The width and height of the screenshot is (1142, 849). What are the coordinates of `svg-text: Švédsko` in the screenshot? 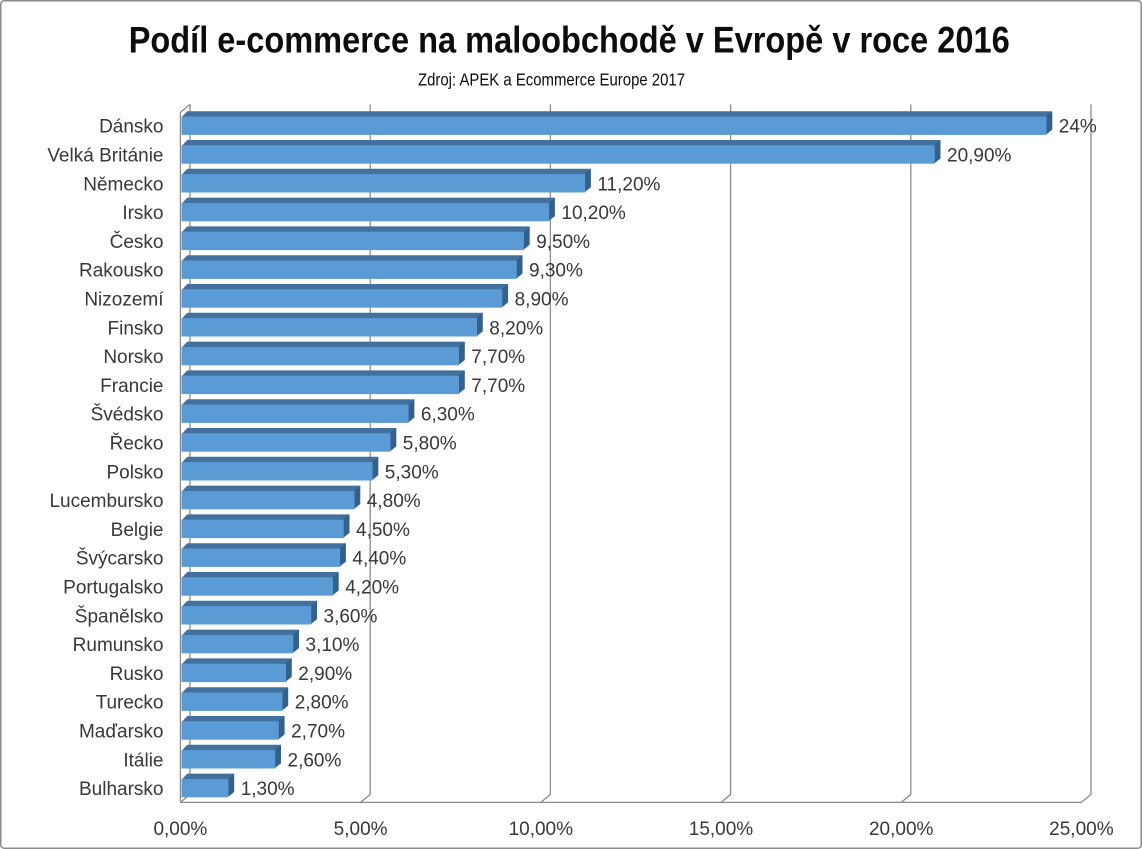 It's located at (127, 415).